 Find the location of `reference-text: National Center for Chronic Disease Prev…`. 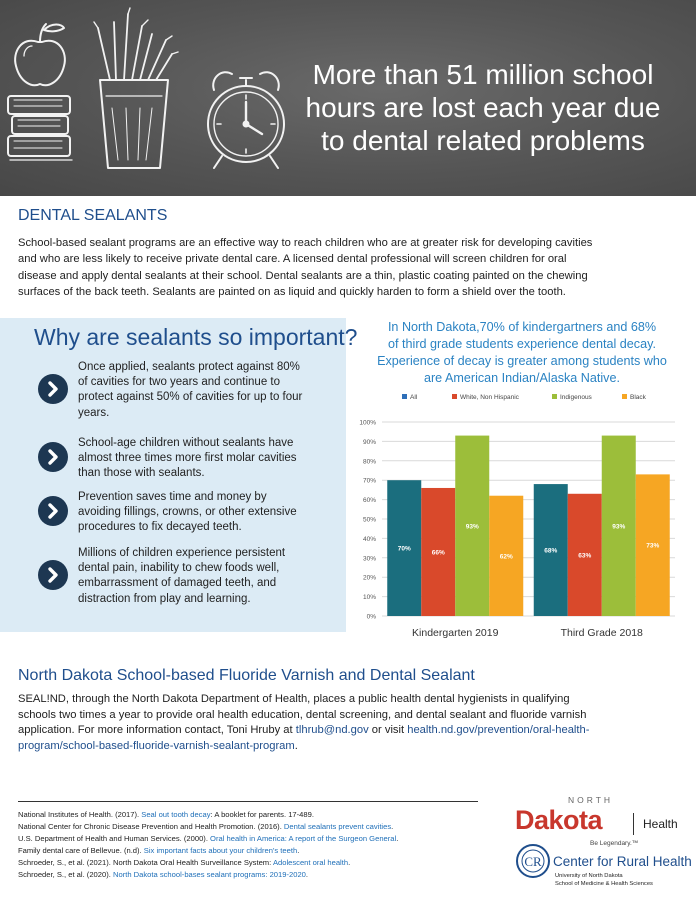

reference-text: National Center for Chronic Disease Prev… is located at coordinates (151, 826).